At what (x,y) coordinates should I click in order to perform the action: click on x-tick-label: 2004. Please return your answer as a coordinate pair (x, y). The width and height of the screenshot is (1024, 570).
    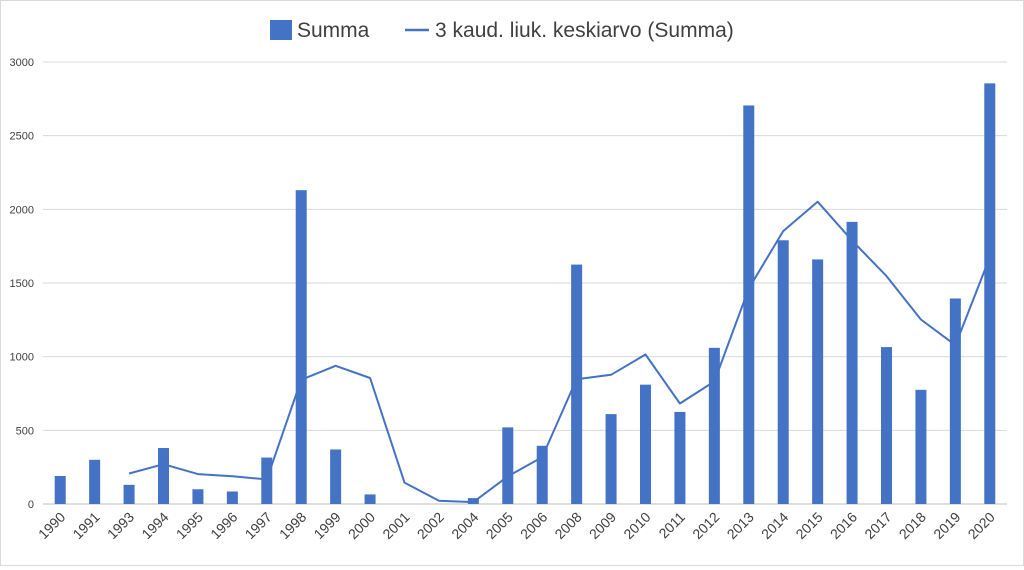
    Looking at the image, I should click on (464, 525).